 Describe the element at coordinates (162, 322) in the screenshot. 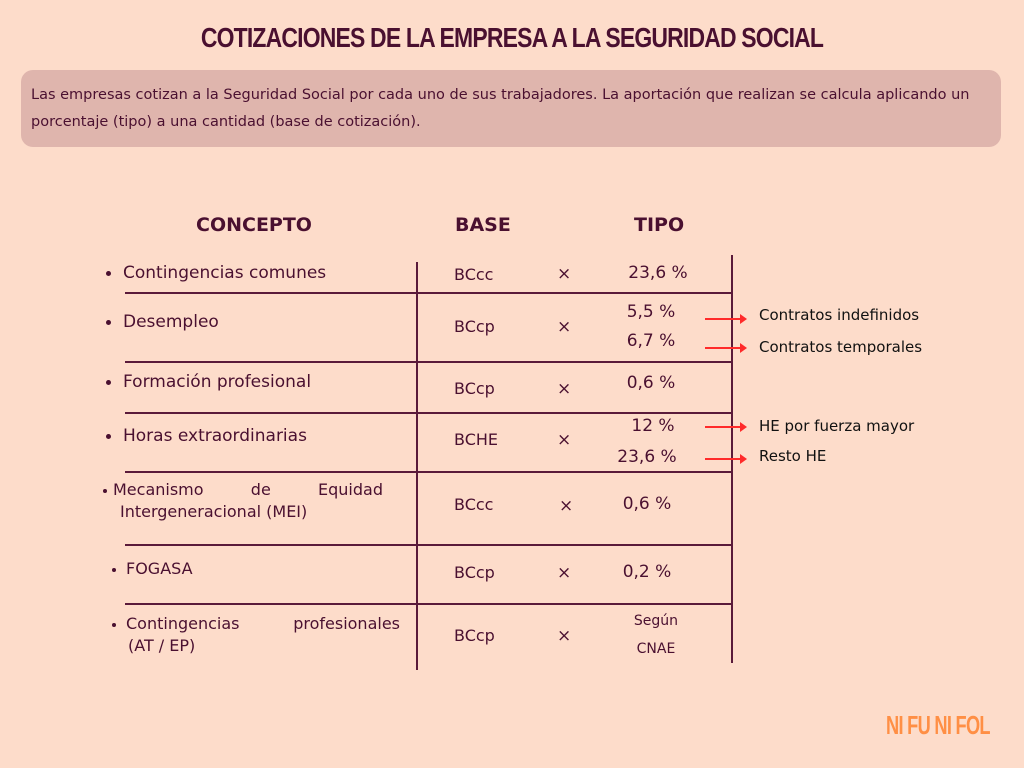

I see `concepto-desempleo: Desempleo` at that location.